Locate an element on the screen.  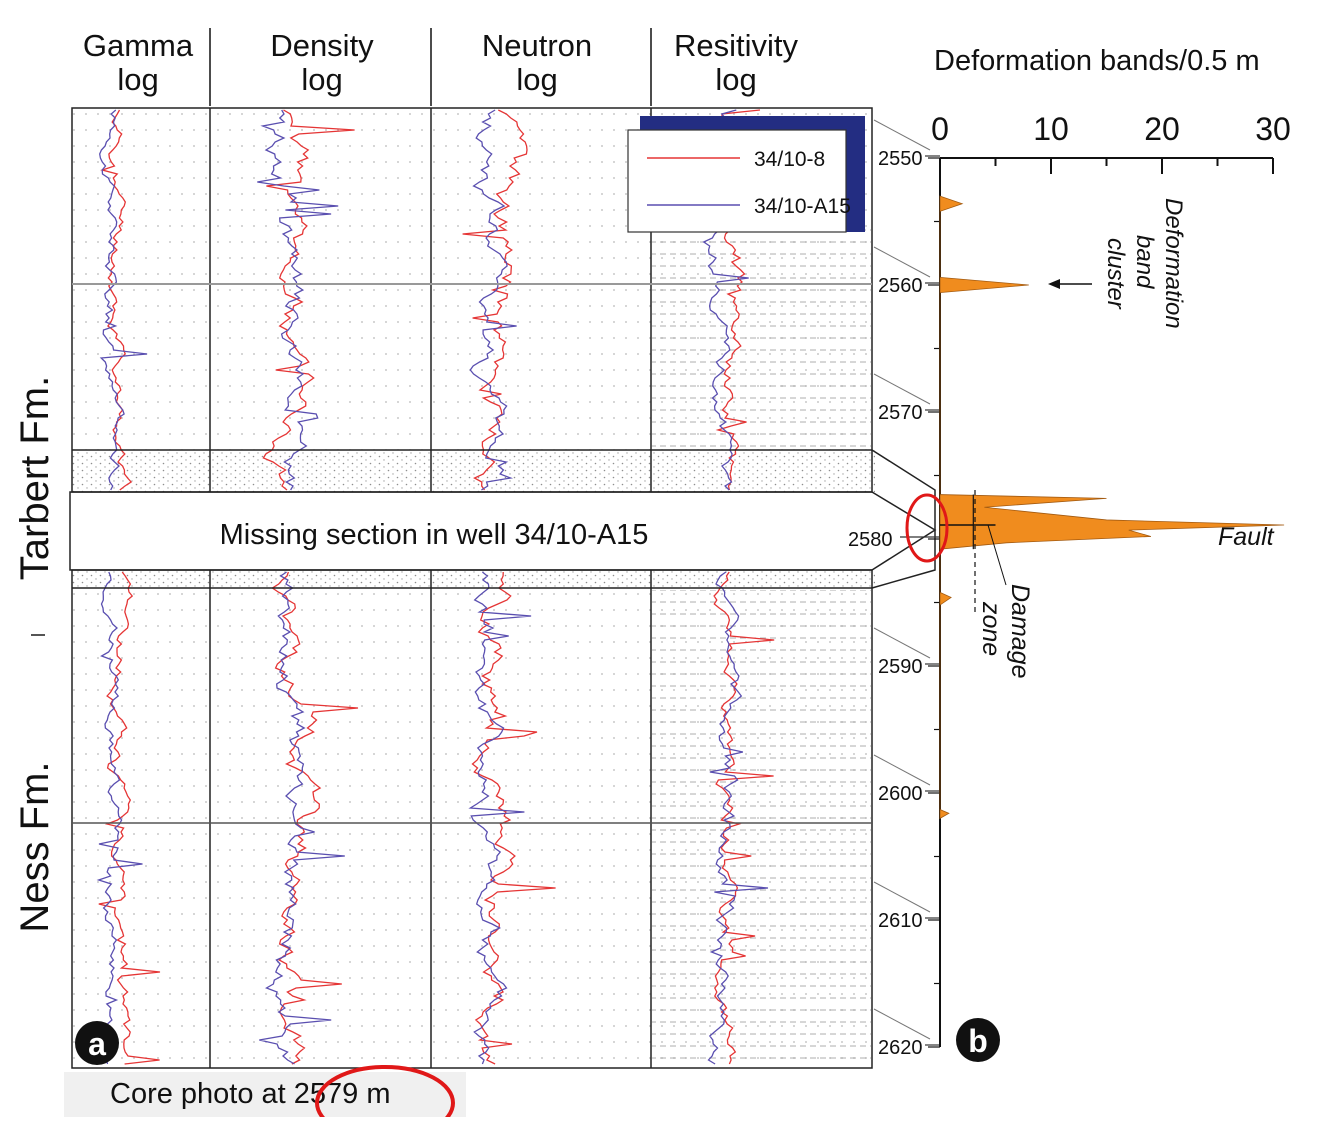
density-header-line1: Density is located at coordinates (322, 45).